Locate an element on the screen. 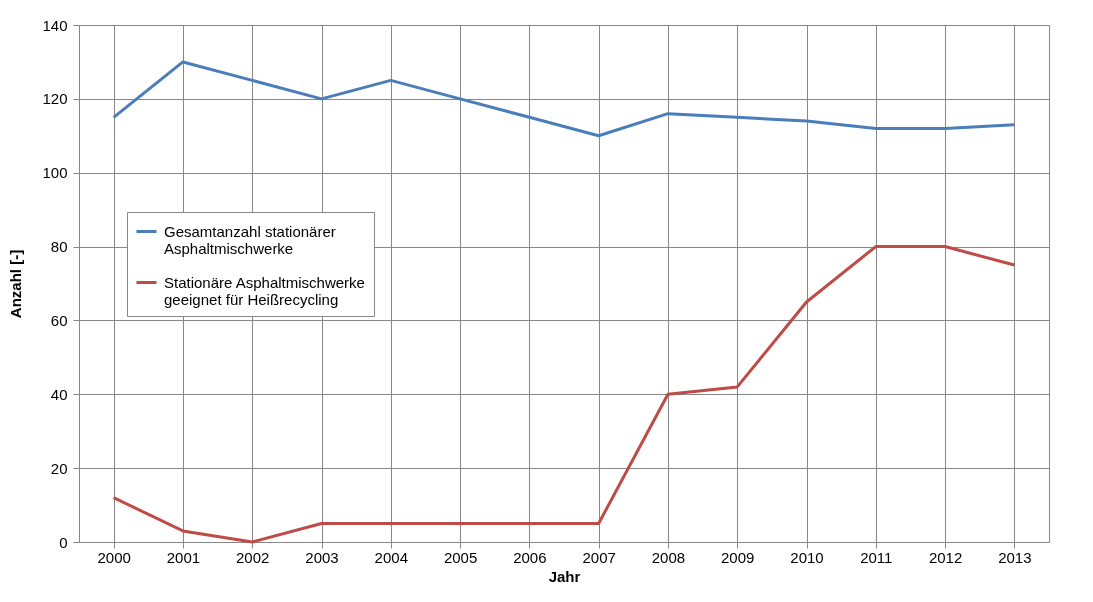 Image resolution: width=1093 pixels, height=602 pixels. x-tick-label: 2008 is located at coordinates (668, 557).